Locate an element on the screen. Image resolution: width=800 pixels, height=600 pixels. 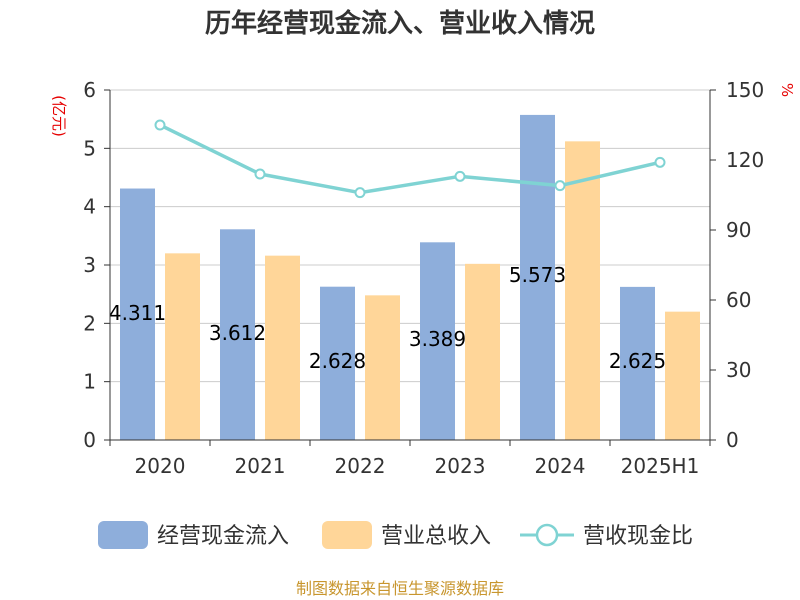
legend-marker-ratio is located at coordinates (547, 535).